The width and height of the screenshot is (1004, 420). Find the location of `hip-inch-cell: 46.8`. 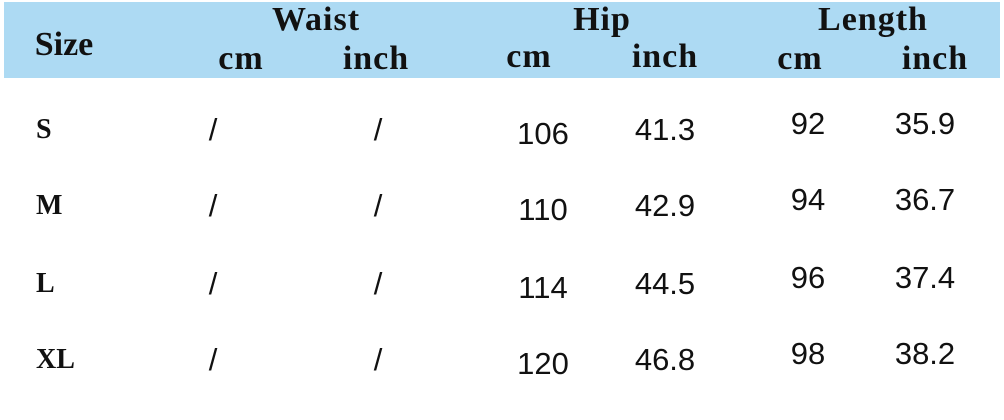

hip-inch-cell: 46.8 is located at coordinates (665, 359).